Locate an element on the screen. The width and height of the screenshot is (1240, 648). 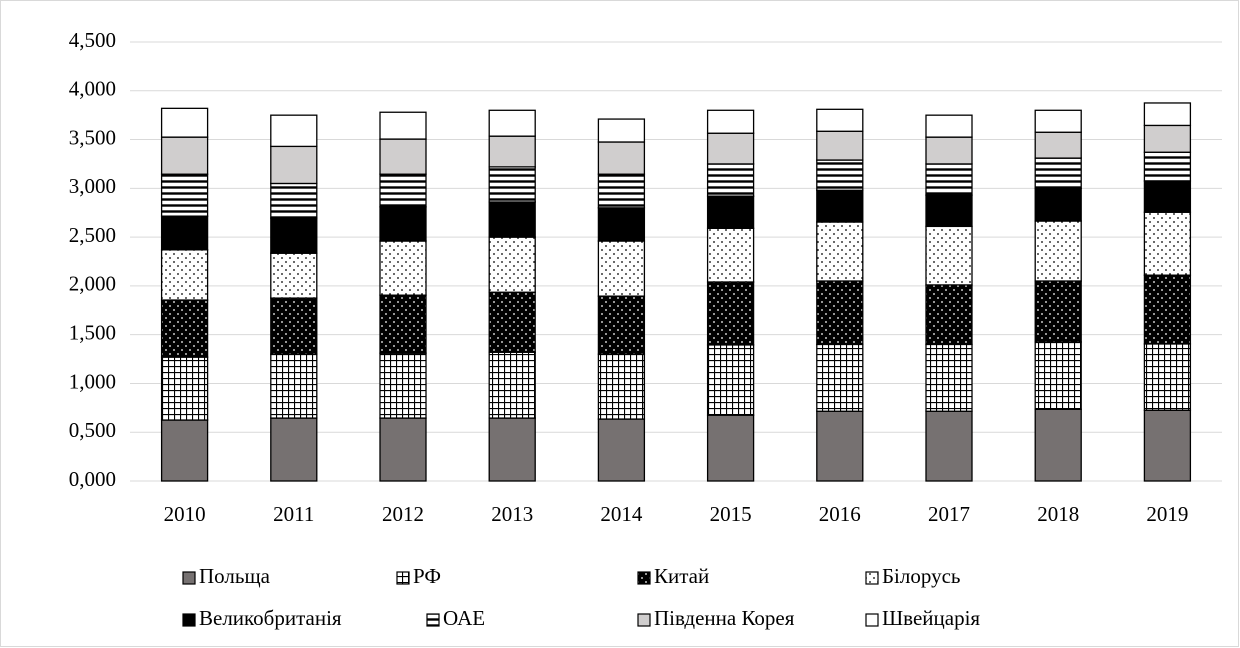
x-tick-label: 2018 is located at coordinates (1058, 514).